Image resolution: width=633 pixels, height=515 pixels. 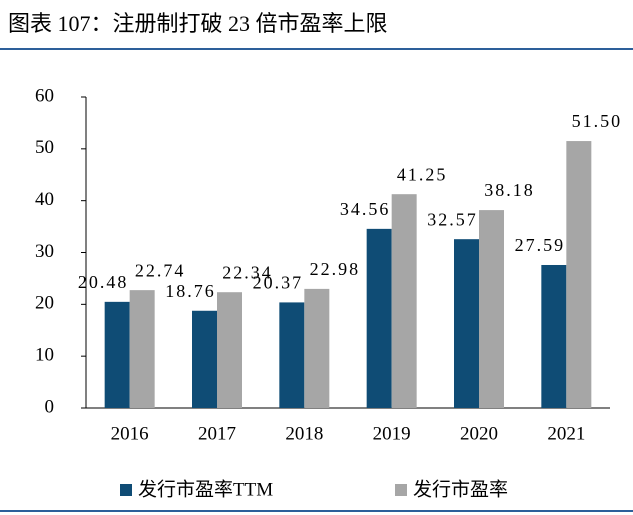 What do you see at coordinates (597, 121) in the screenshot?
I see `value-label: 51.50` at bounding box center [597, 121].